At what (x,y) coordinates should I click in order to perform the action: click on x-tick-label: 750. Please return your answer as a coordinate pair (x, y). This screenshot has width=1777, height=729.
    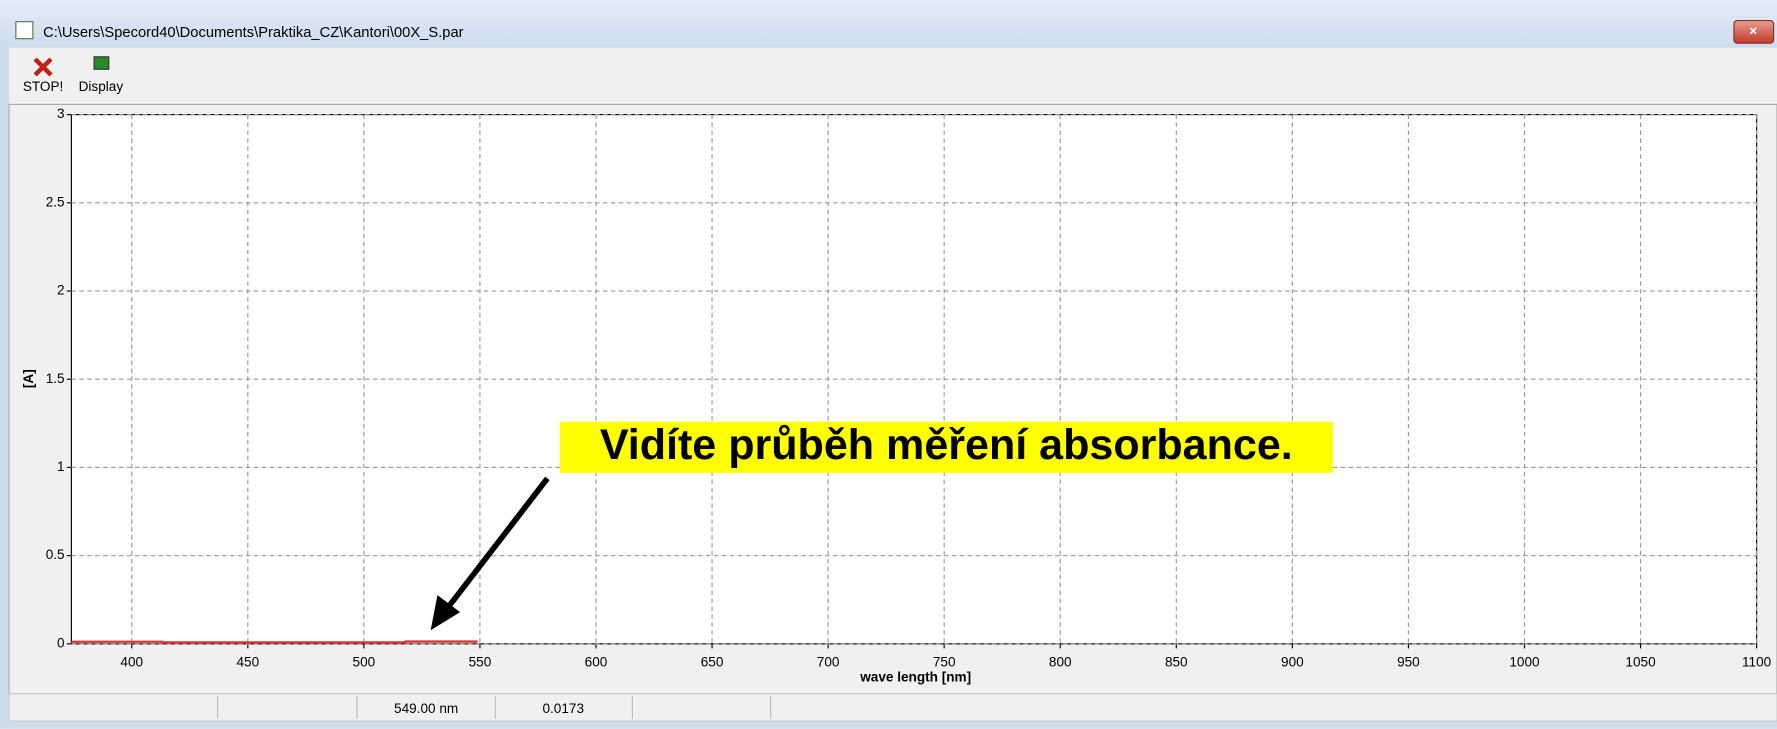
    Looking at the image, I should click on (944, 662).